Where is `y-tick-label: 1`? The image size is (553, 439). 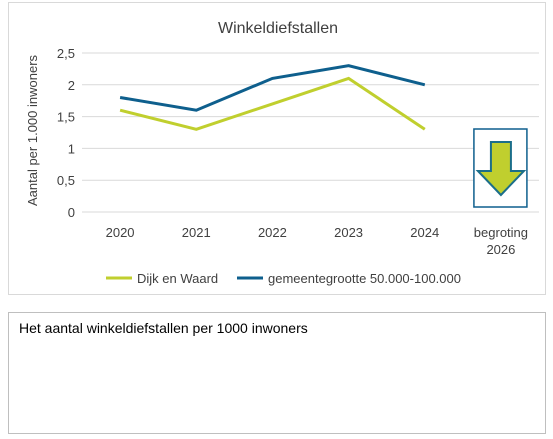
y-tick-label: 1 is located at coordinates (71, 148).